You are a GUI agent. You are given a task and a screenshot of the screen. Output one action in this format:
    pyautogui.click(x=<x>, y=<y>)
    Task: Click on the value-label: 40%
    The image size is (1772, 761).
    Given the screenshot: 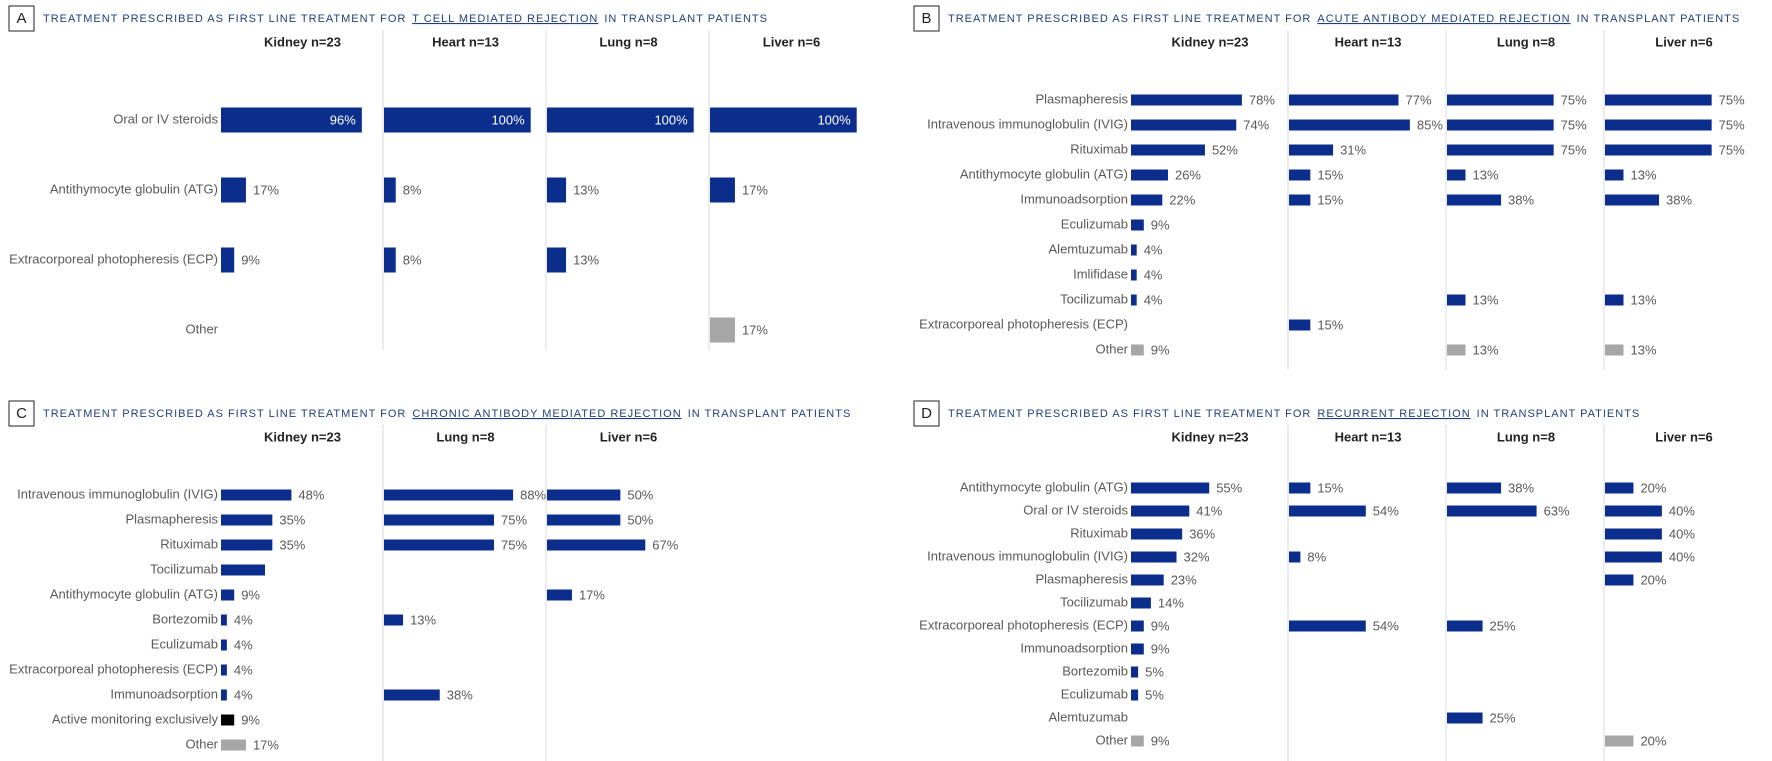 What is the action you would take?
    pyautogui.click(x=1682, y=556)
    